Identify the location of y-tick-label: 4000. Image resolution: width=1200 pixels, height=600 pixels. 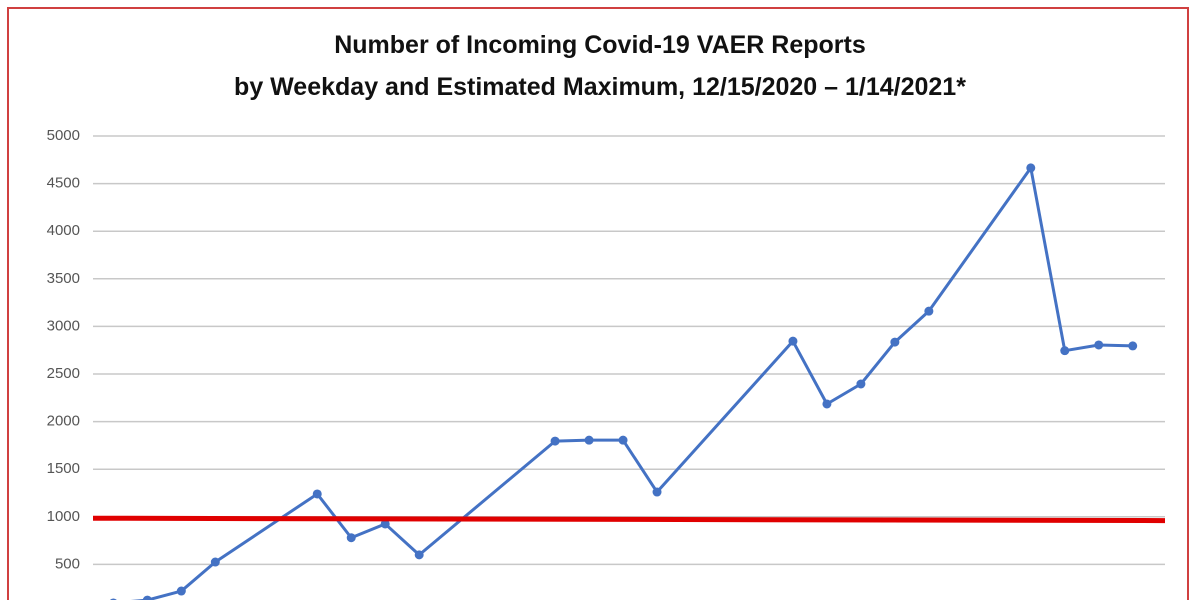
(63, 230).